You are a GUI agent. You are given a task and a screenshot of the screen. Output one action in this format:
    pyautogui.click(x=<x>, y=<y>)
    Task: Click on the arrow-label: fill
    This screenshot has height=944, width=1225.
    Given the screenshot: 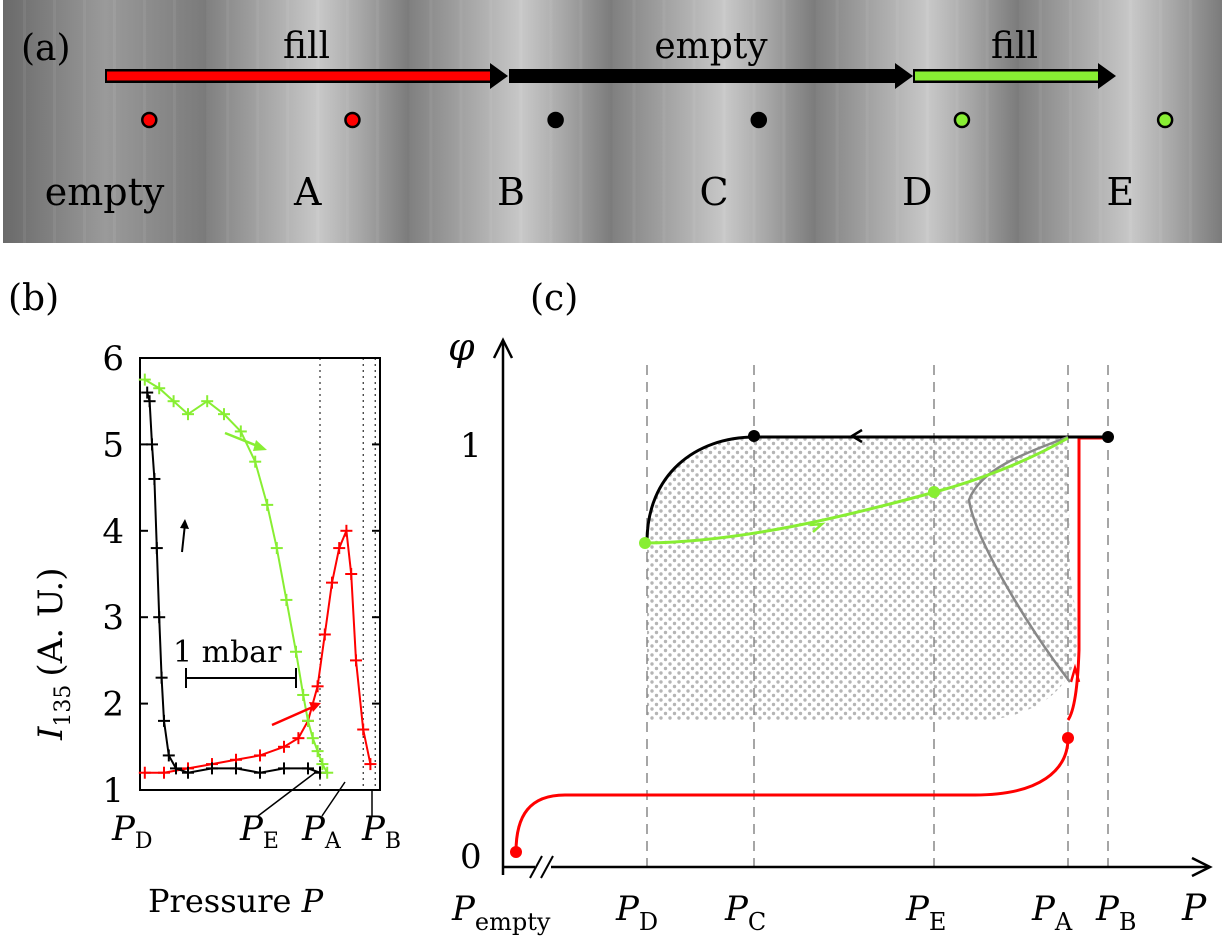 What is the action you would take?
    pyautogui.click(x=1014, y=46)
    